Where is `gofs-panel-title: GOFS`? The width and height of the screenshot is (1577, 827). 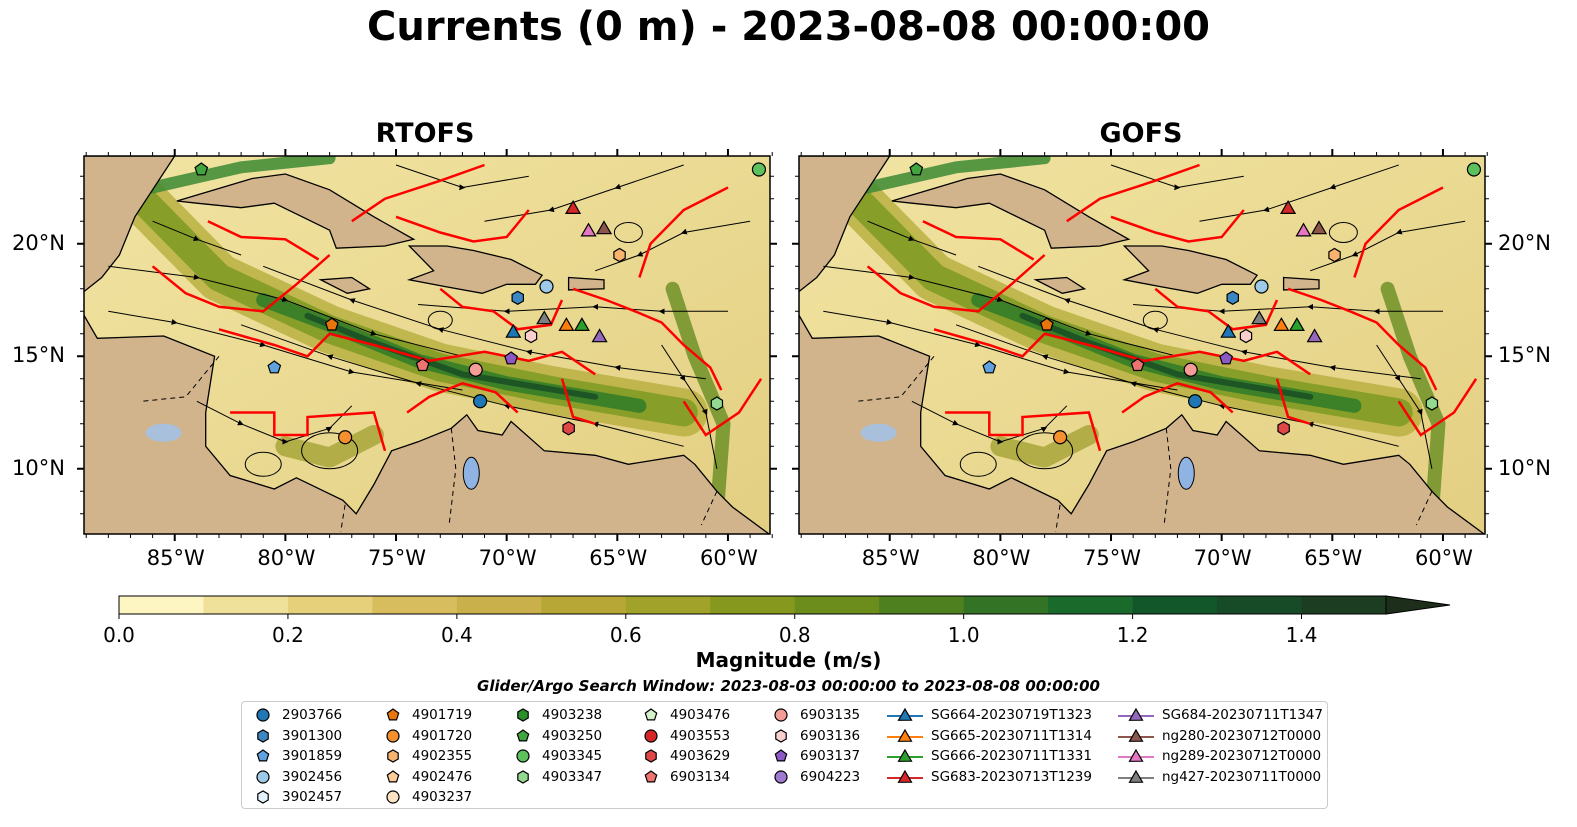
gofs-panel-title: GOFS is located at coordinates (1141, 133).